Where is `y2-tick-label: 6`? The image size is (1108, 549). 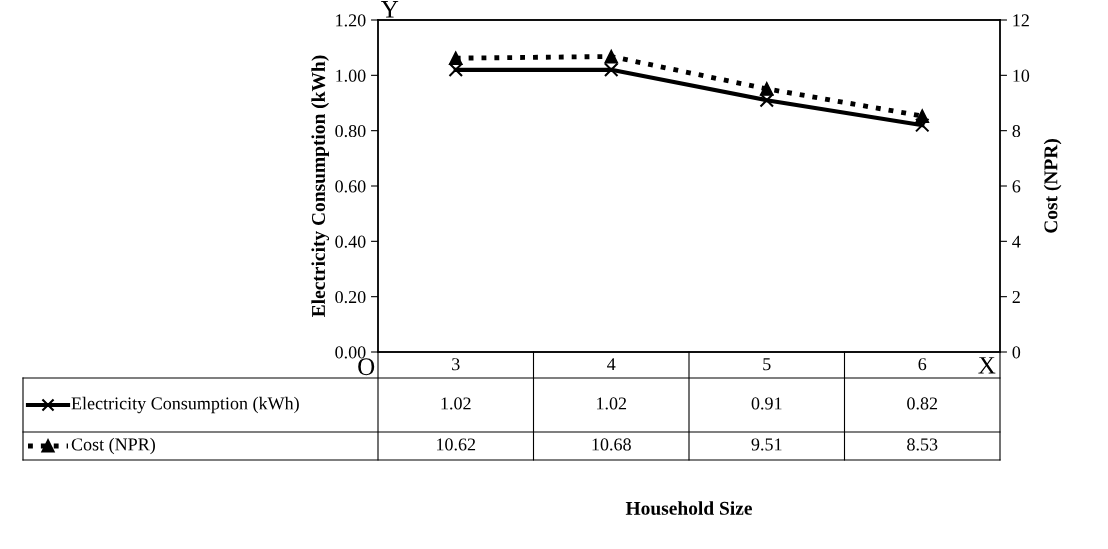 y2-tick-label: 6 is located at coordinates (1016, 186).